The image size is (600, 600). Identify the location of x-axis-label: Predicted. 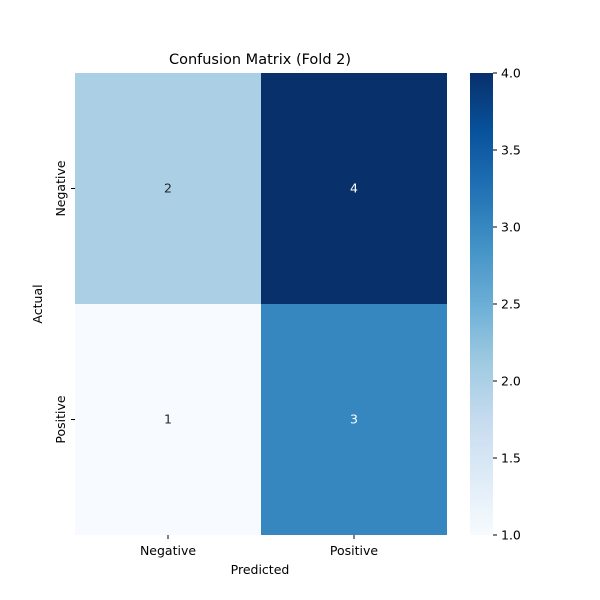
(260, 569).